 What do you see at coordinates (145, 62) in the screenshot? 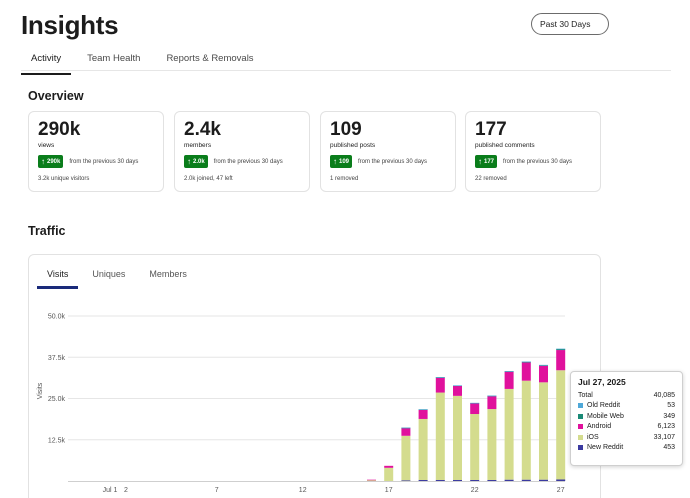
I see `main-tabs: Activity Team Health Reports & Removals` at bounding box center [145, 62].